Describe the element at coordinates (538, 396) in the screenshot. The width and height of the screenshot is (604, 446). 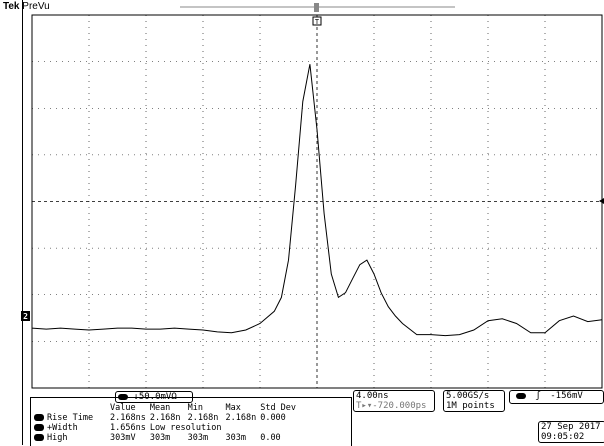
I see `trigger-slope-icon: ʃ` at that location.